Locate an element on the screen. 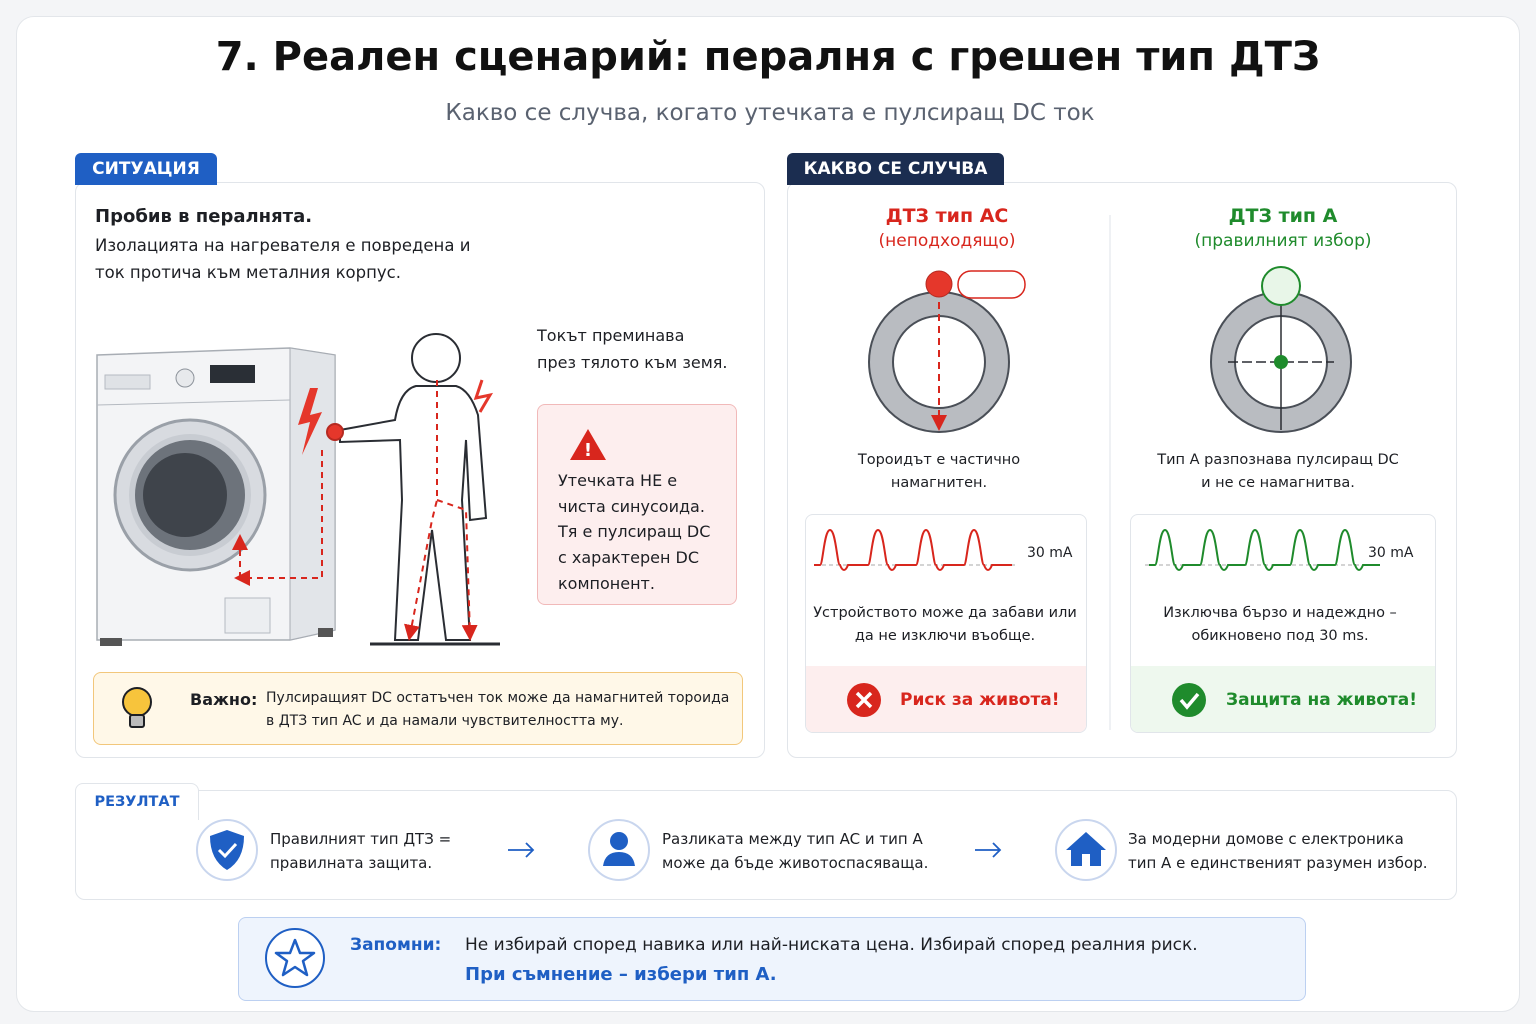 Image resolution: width=1536 pixels, height=1024 pixels. result-panel is located at coordinates (766, 845).